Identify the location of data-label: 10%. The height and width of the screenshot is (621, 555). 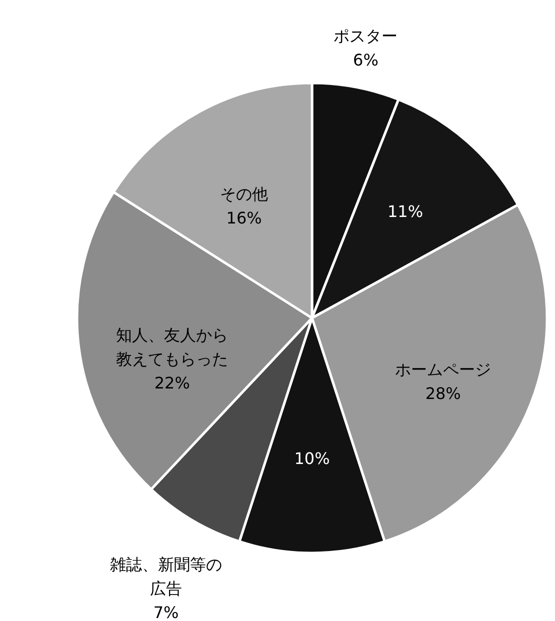
(312, 458).